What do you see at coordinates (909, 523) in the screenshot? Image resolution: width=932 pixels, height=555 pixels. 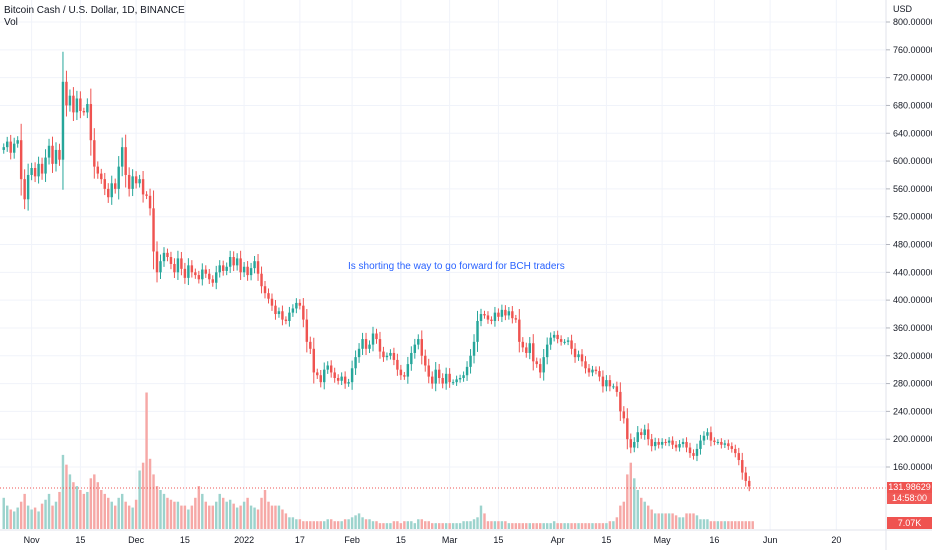 I see `volume-value-tag: 7.07K` at bounding box center [909, 523].